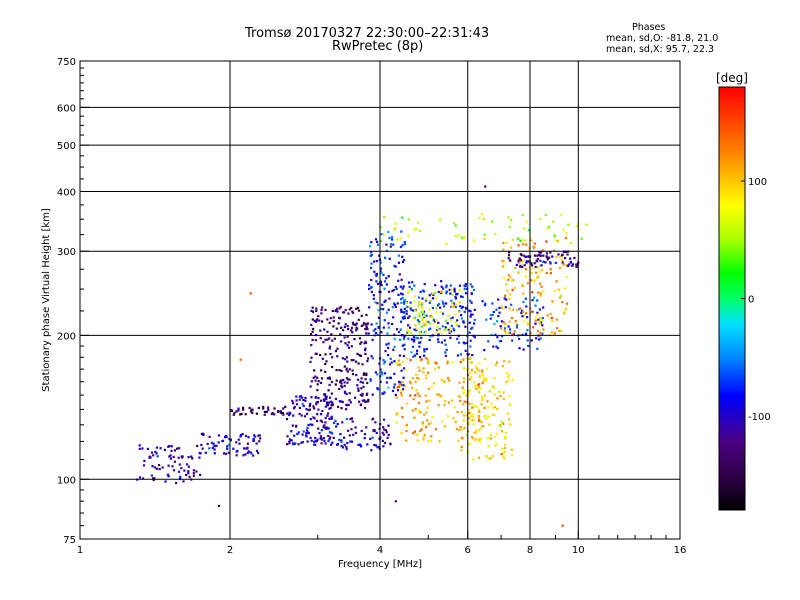 Image resolution: width=800 pixels, height=600 pixels. What do you see at coordinates (759, 417) in the screenshot?
I see `colorbar-tick-label: -100` at bounding box center [759, 417].